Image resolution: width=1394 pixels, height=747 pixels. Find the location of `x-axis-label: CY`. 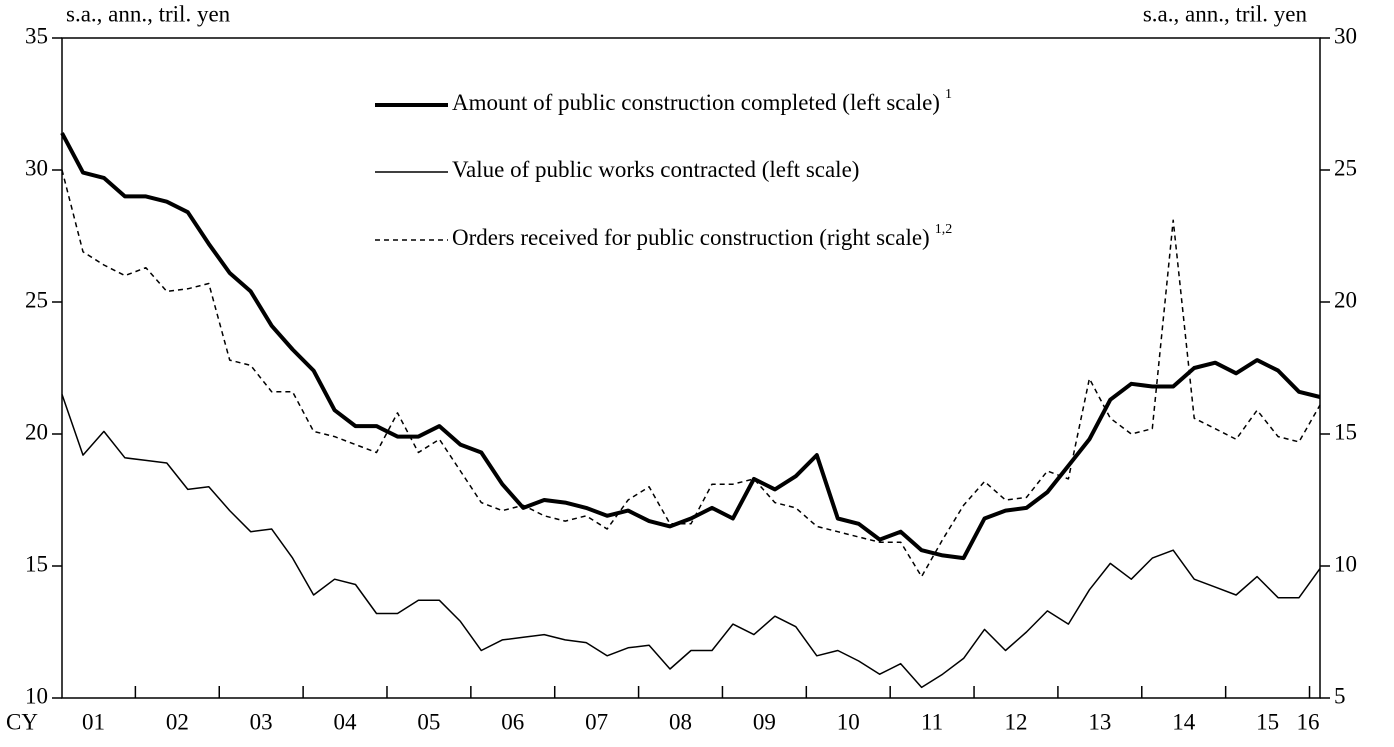

x-axis-label: CY is located at coordinates (22, 721).